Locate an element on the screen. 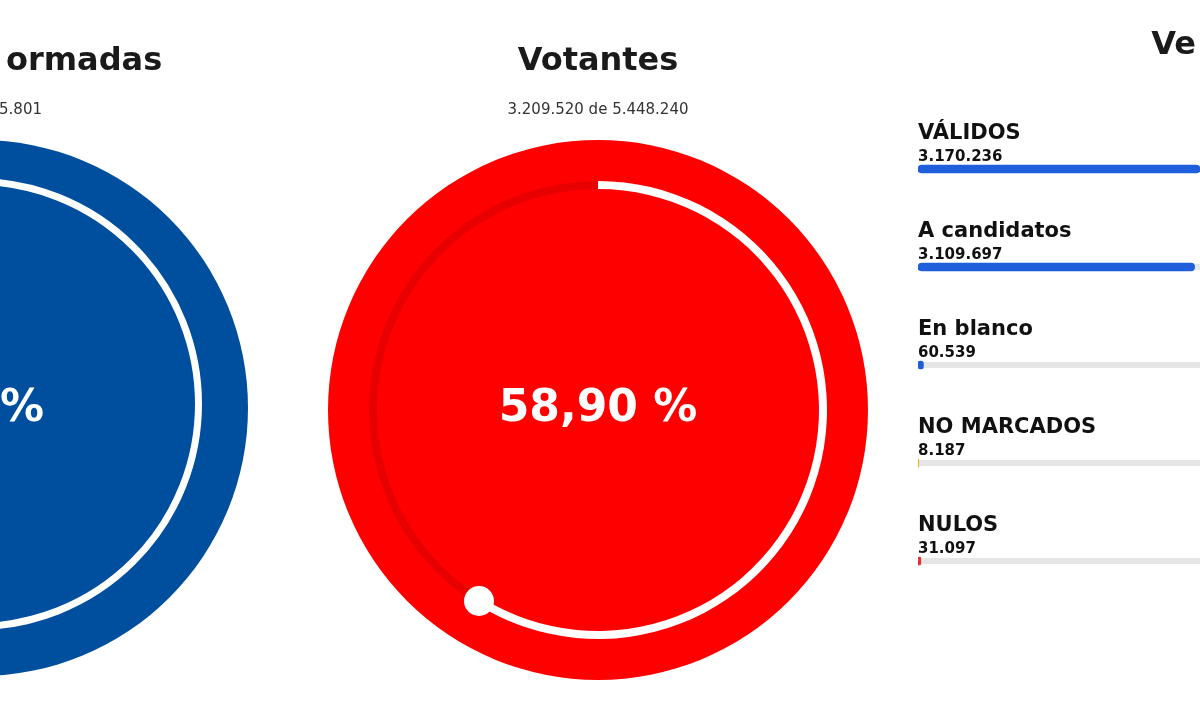  y-tick-label: VÁLIDOS is located at coordinates (969, 131).